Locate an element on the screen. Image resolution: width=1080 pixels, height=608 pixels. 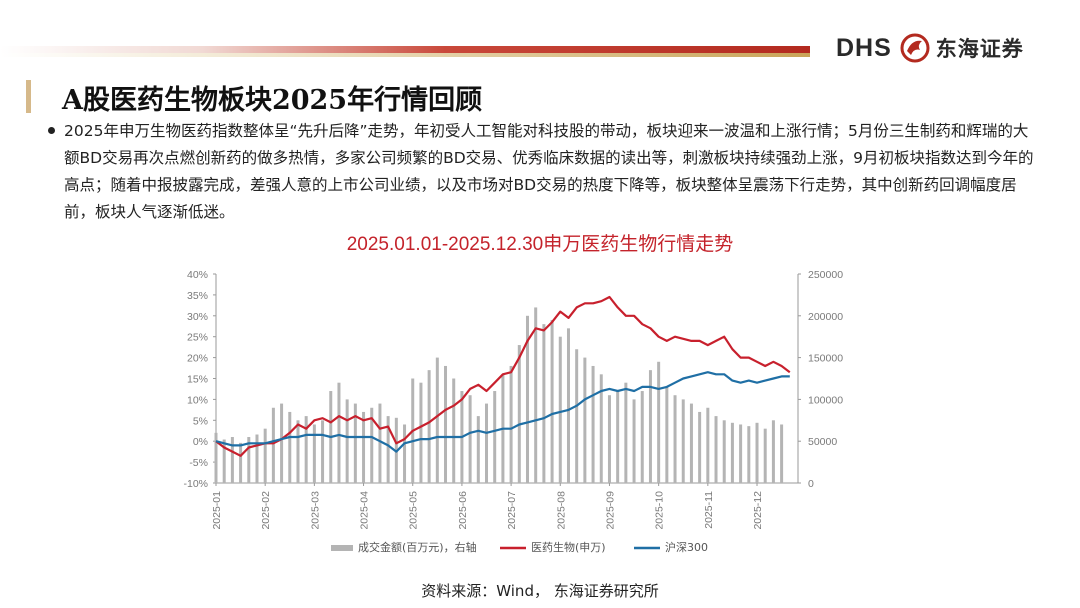
chart-title: 2025.01.01-2025.12.30申万医药生物行情走势 is located at coordinates (540, 244).